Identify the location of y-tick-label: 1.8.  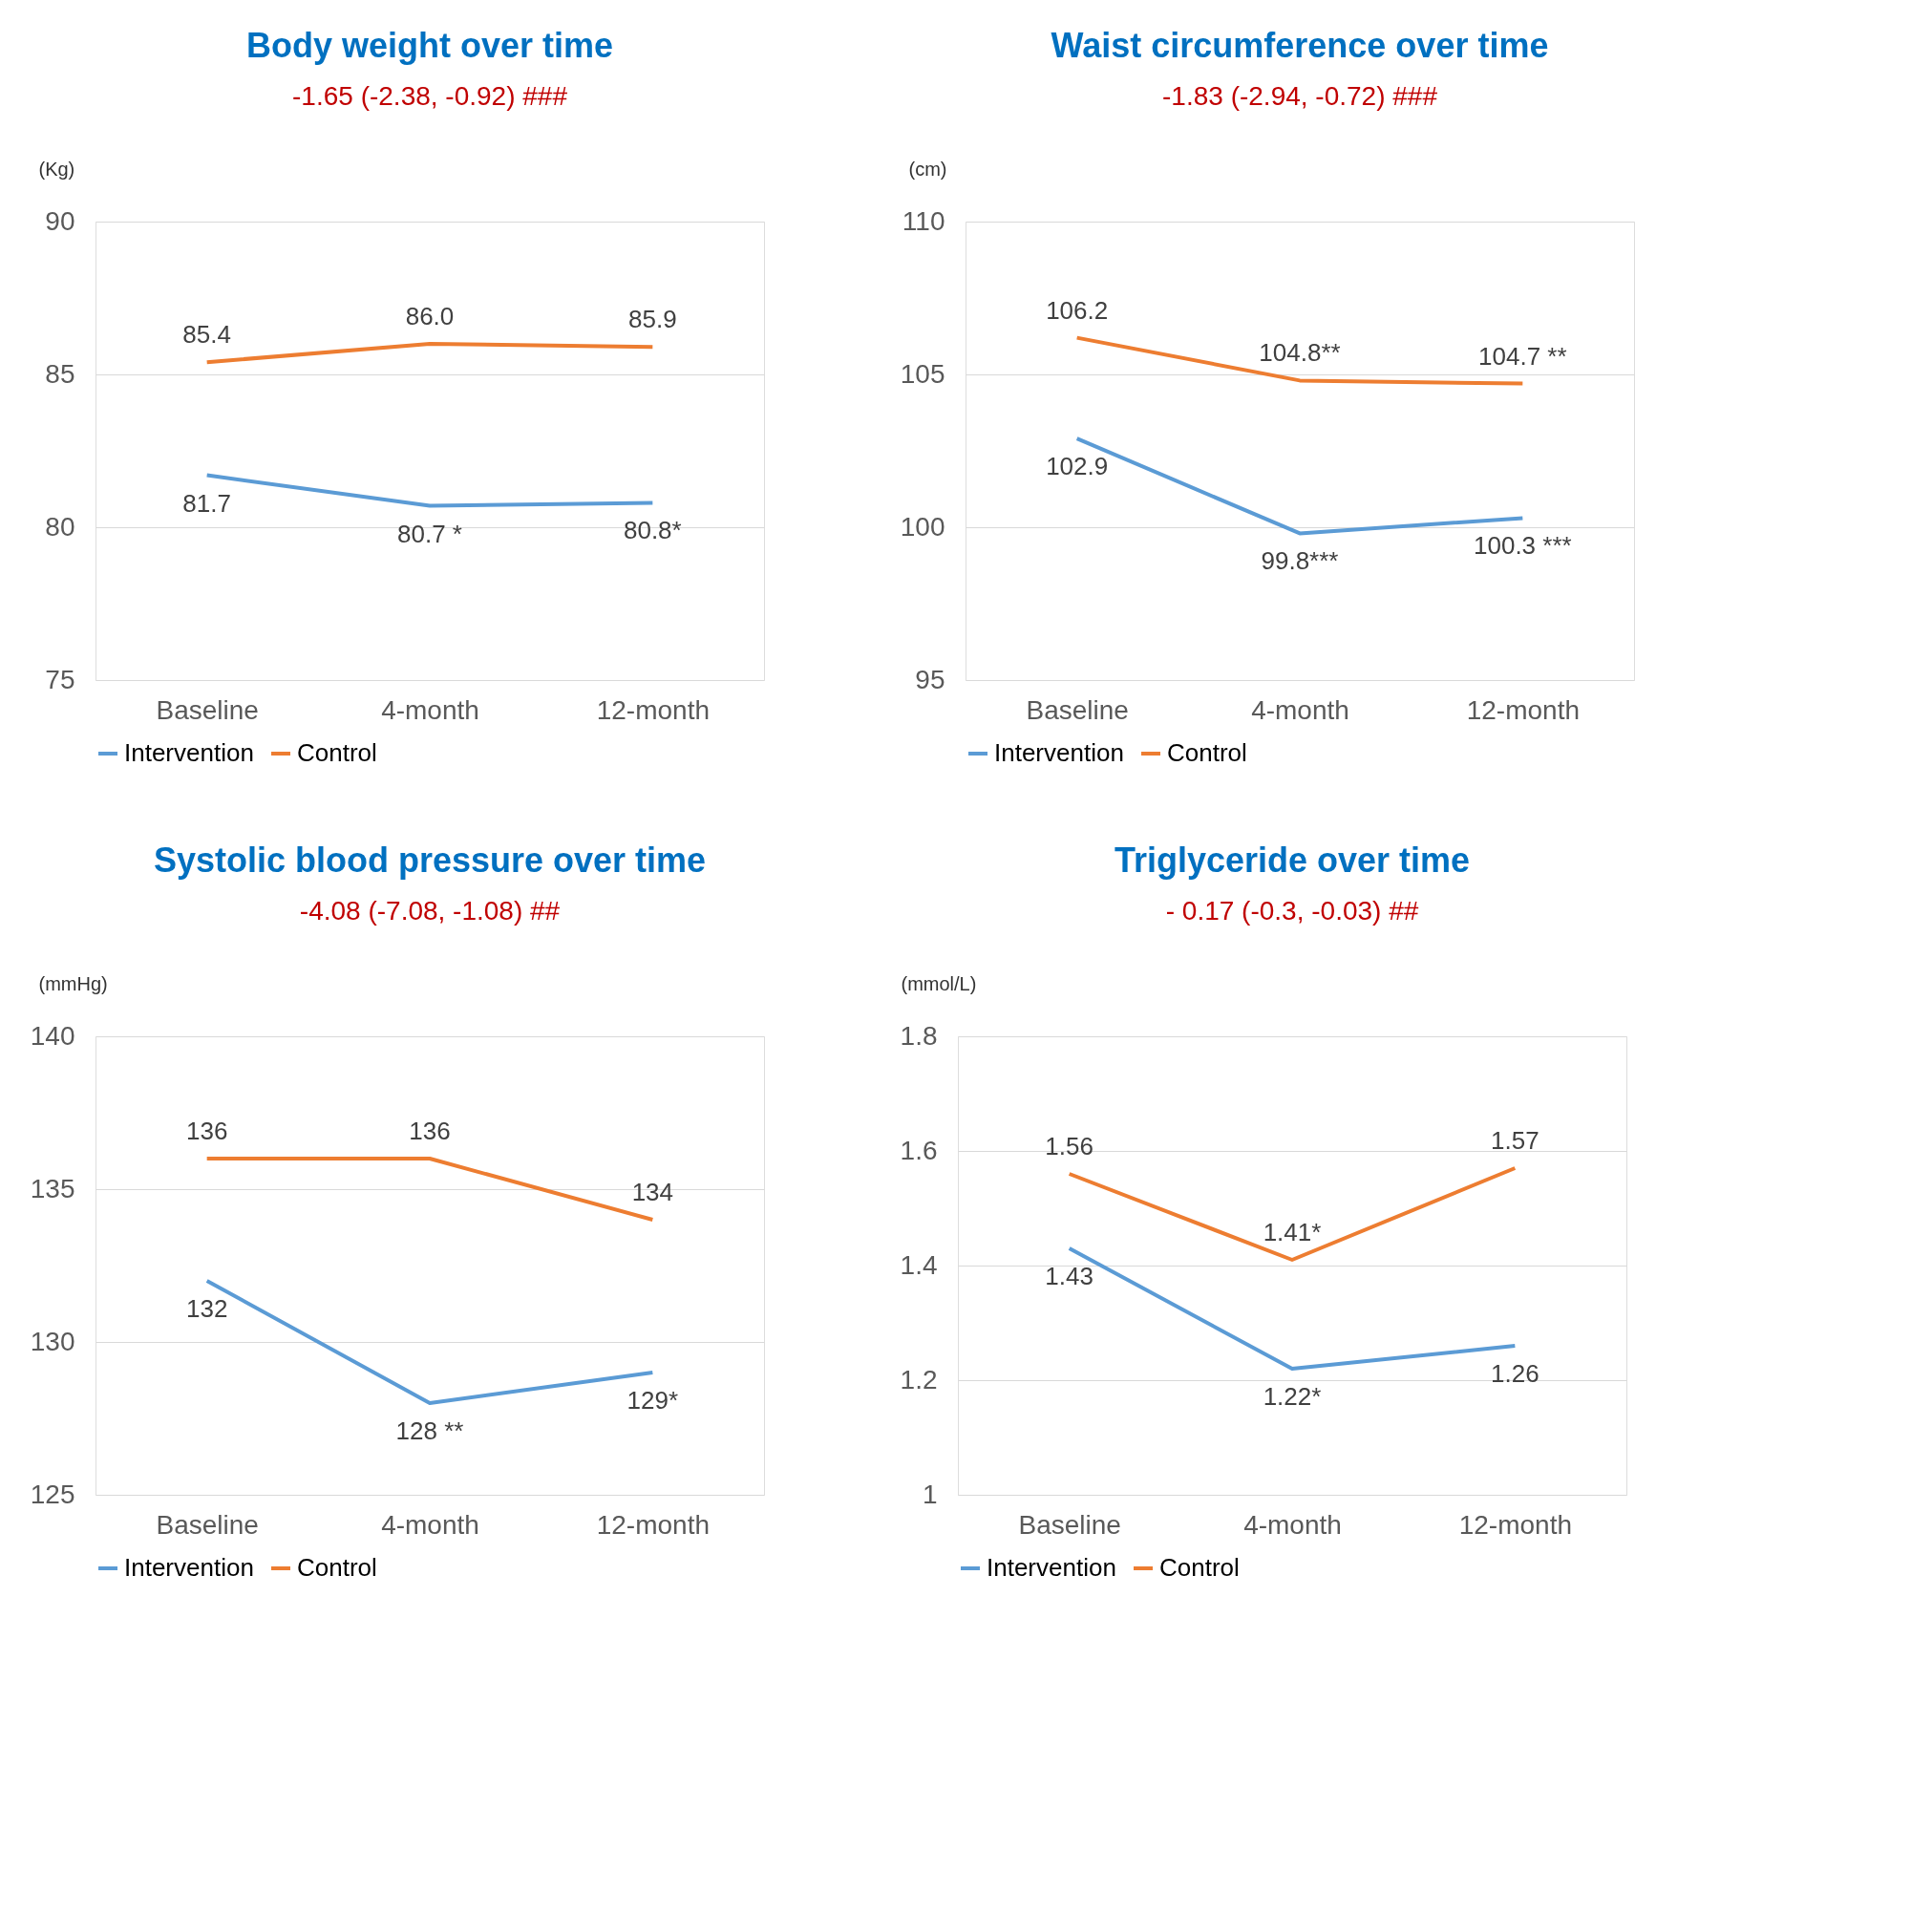
(919, 1036).